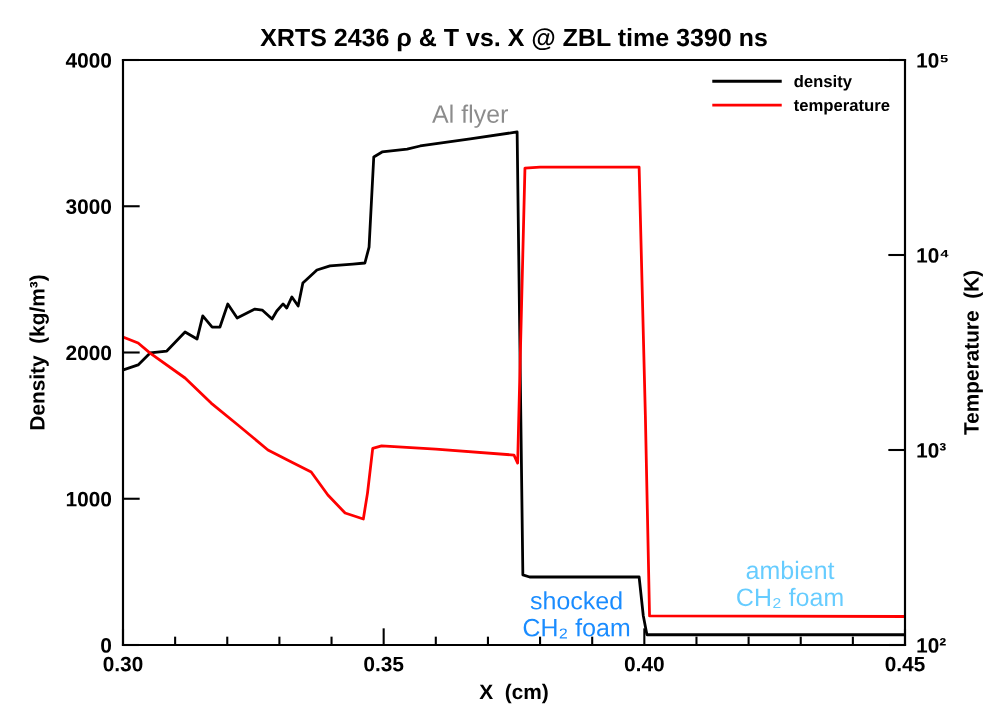 The height and width of the screenshot is (728, 1001). What do you see at coordinates (89, 499) in the screenshot?
I see `y-tick-label: 1000` at bounding box center [89, 499].